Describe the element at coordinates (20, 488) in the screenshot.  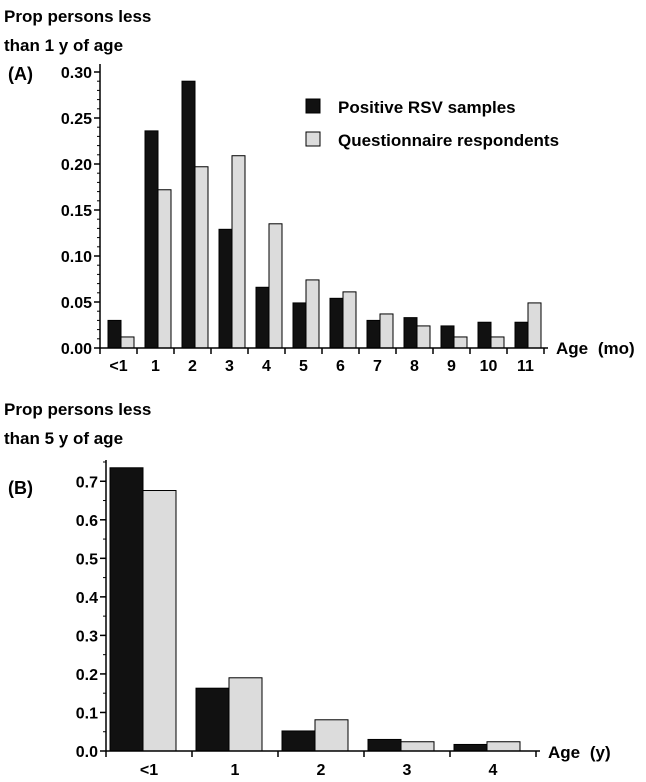
I see `panel-label: (B)` at that location.